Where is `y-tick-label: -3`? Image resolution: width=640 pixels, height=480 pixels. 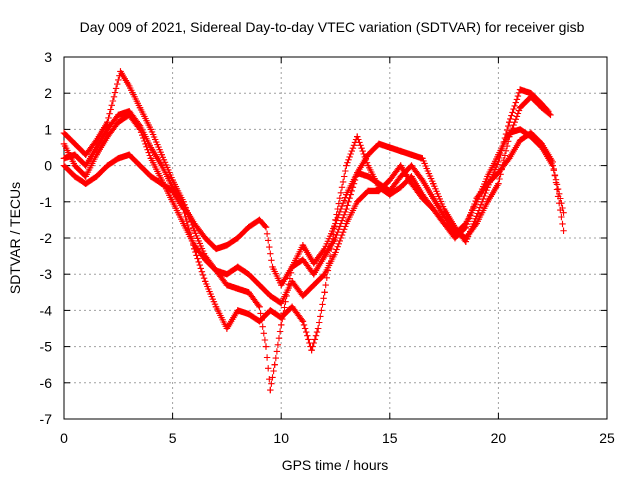 y-tick-label: -3 is located at coordinates (46, 274).